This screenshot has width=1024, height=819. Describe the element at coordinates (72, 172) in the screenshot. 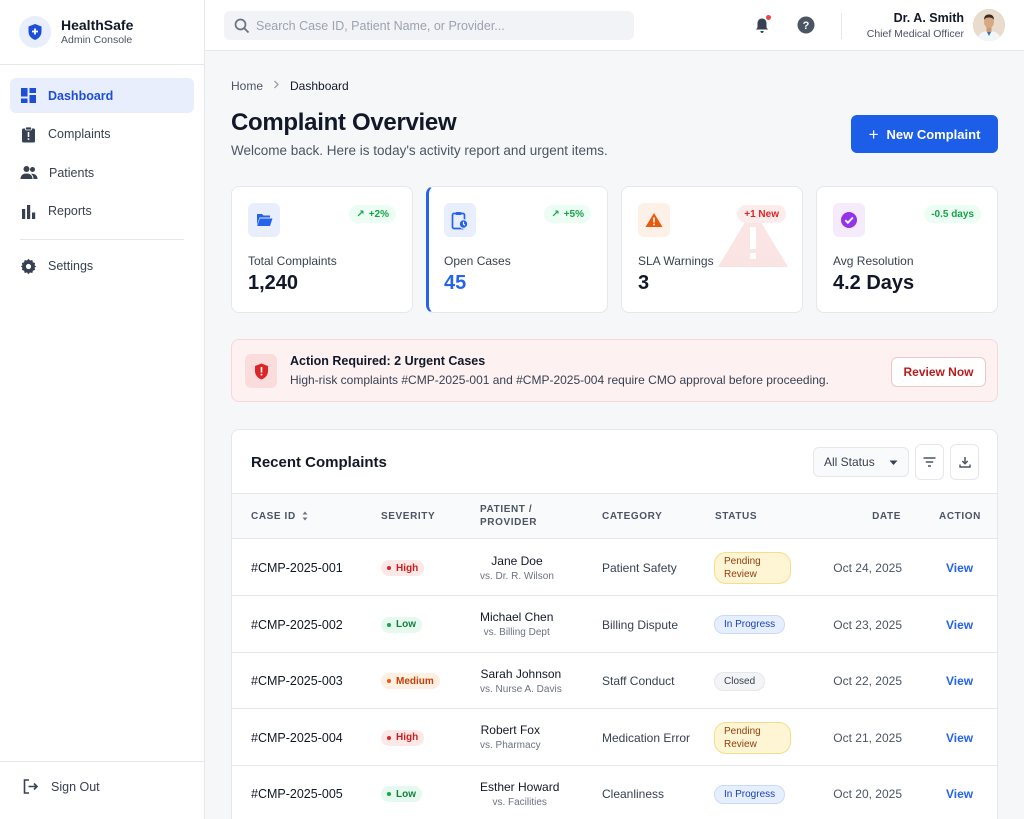

I see `sidebar-item-label: Patients` at that location.